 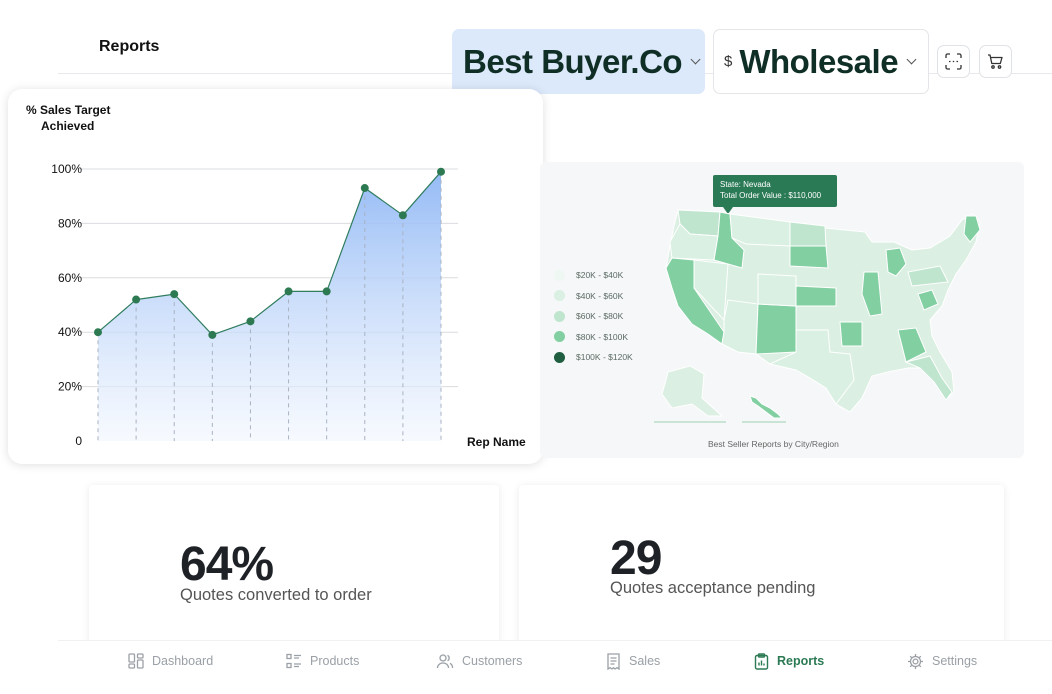 I want to click on y-tick-label: 80%, so click(x=70, y=223).